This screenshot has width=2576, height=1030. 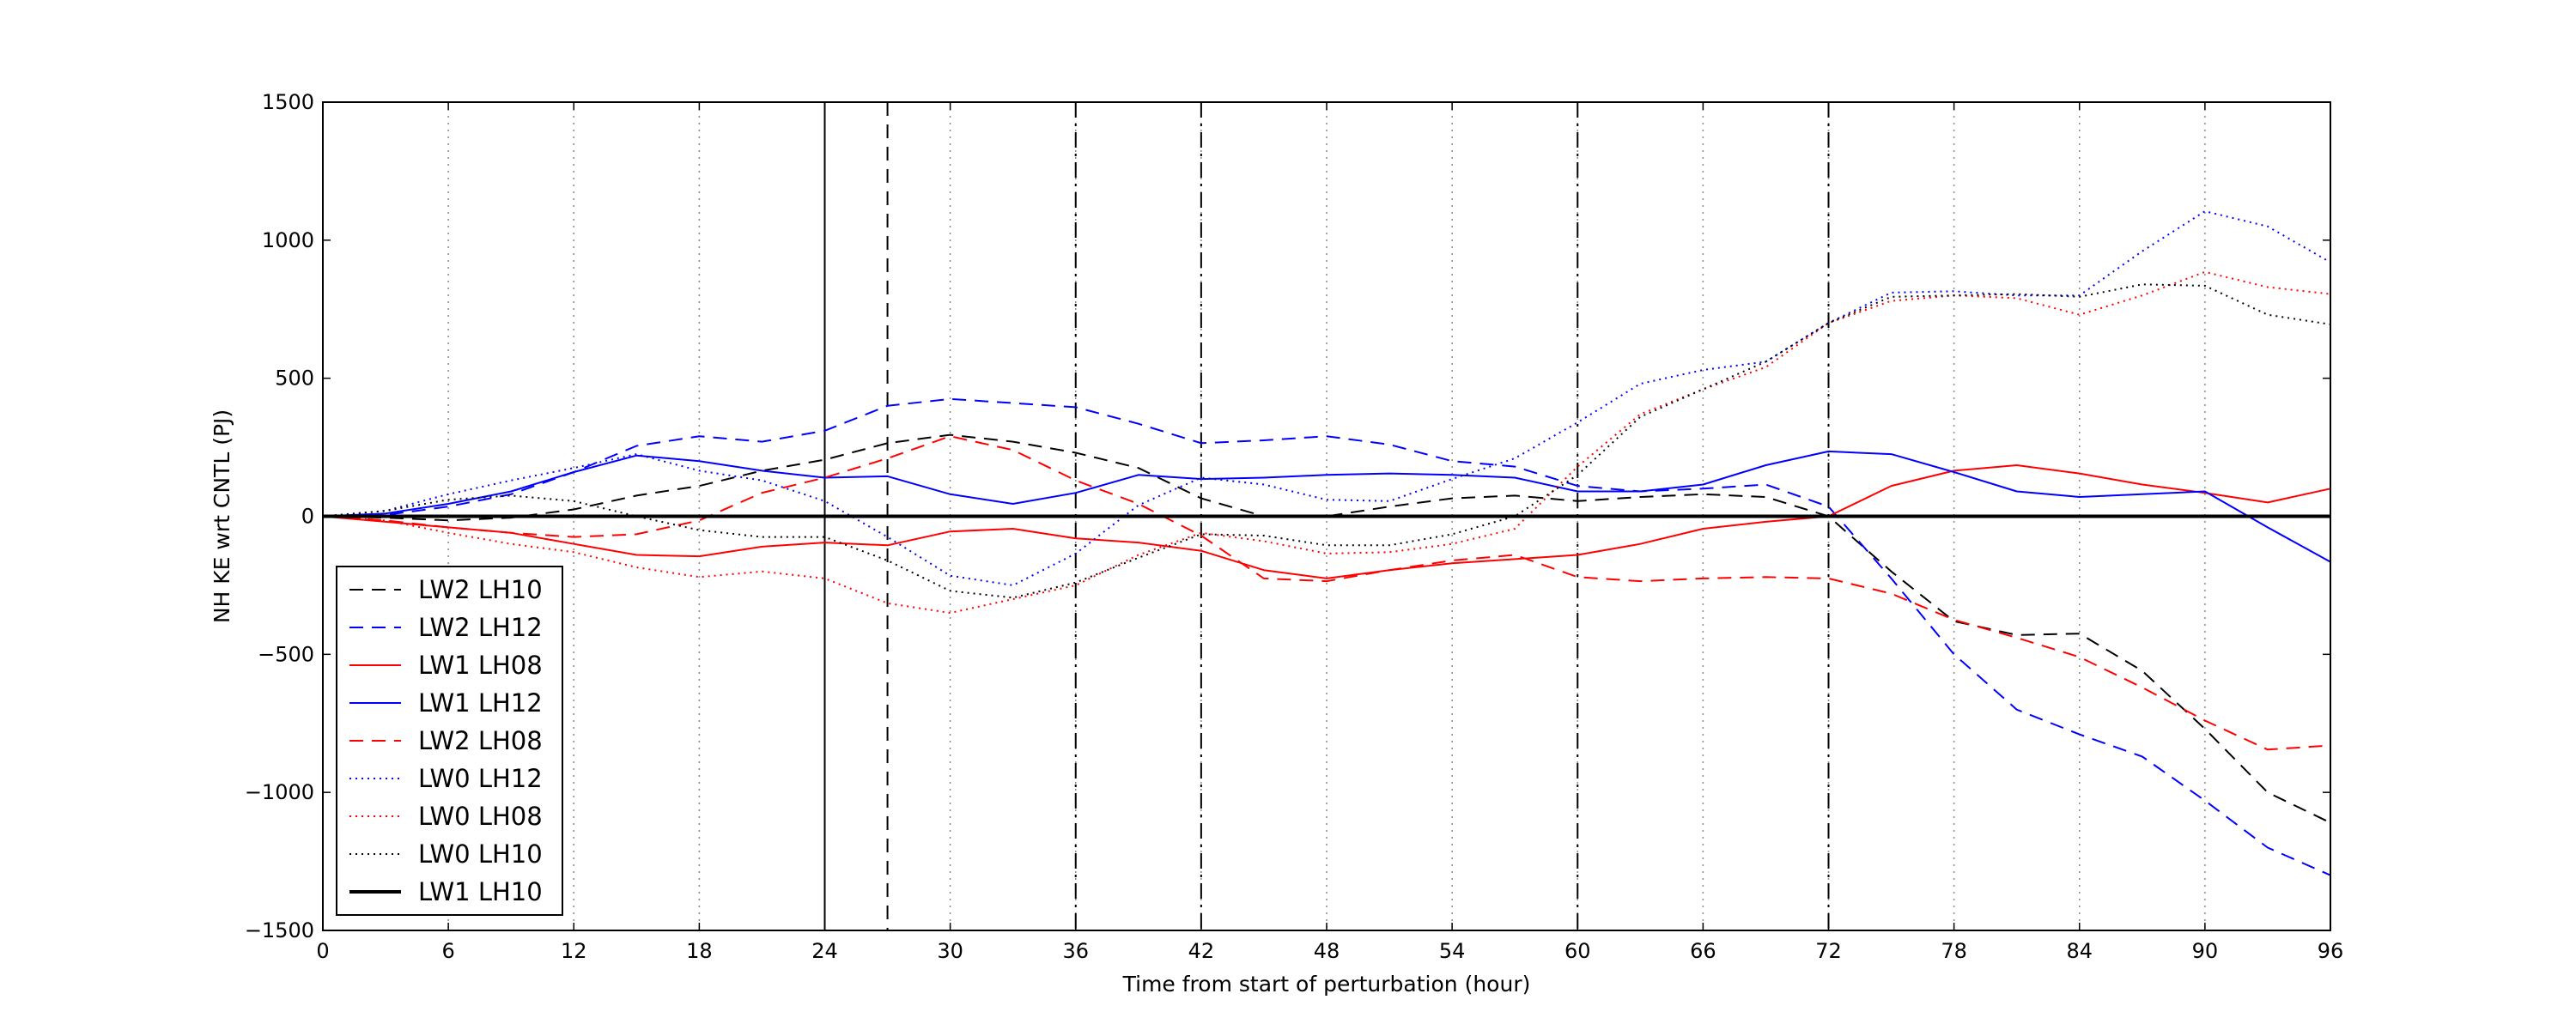 I want to click on y-tick-label: −1000, so click(x=280, y=792).